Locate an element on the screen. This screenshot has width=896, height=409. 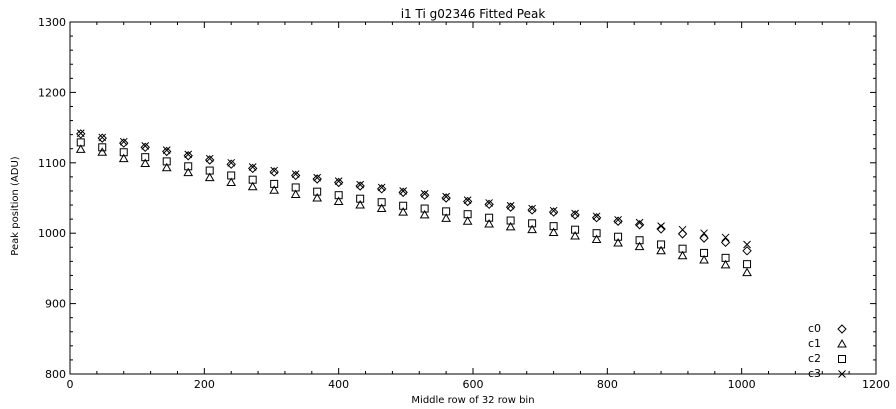
y-tick-label: 800 is located at coordinates (55, 374).